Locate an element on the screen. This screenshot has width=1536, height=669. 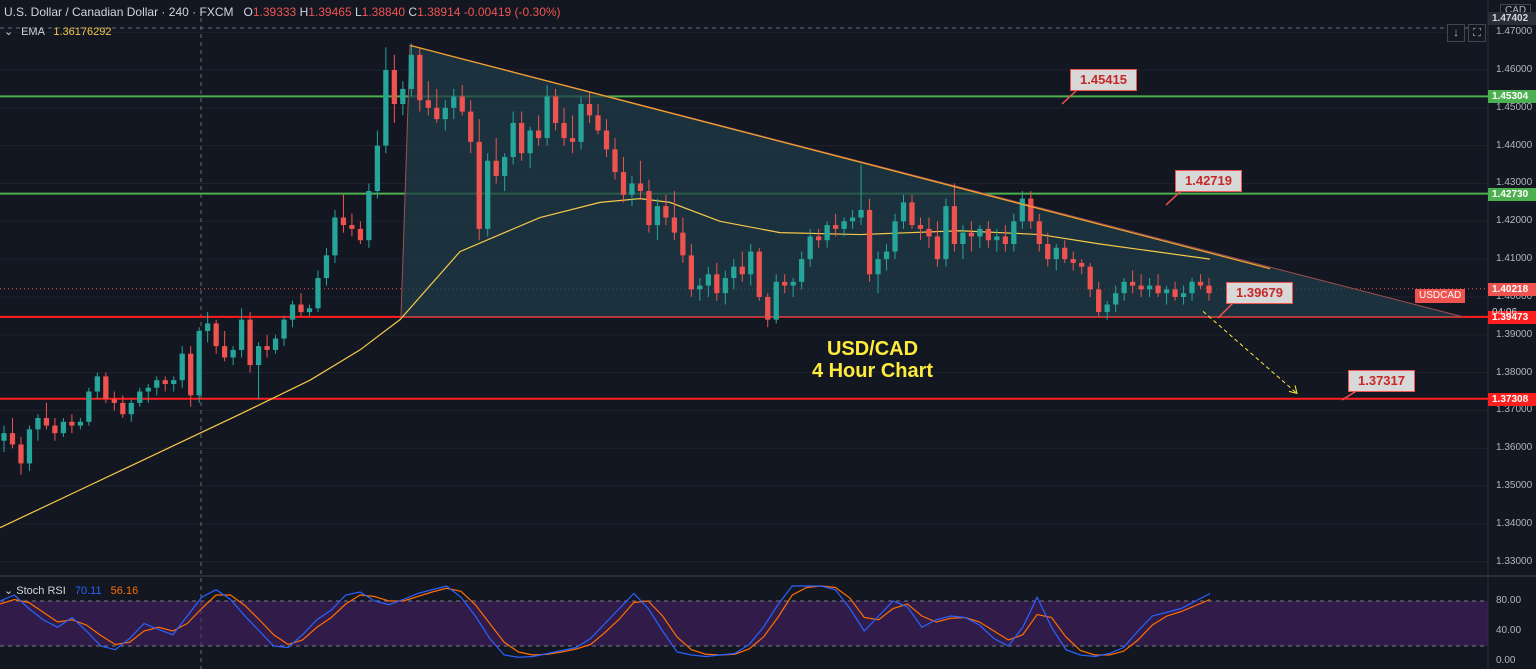
price-label-resistance-1: 1.45304 is located at coordinates (1512, 97).